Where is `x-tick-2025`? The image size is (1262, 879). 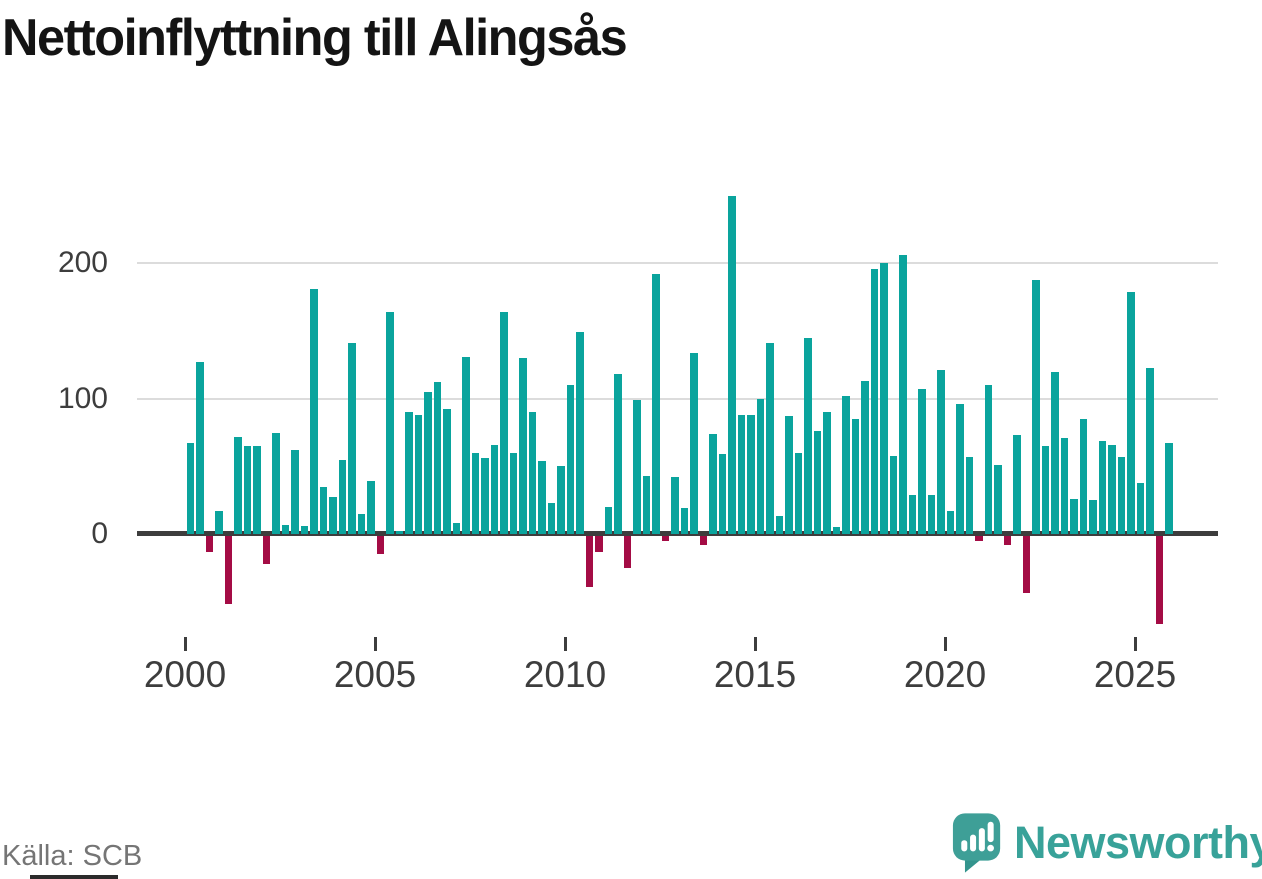
x-tick-2025 is located at coordinates (1135, 644).